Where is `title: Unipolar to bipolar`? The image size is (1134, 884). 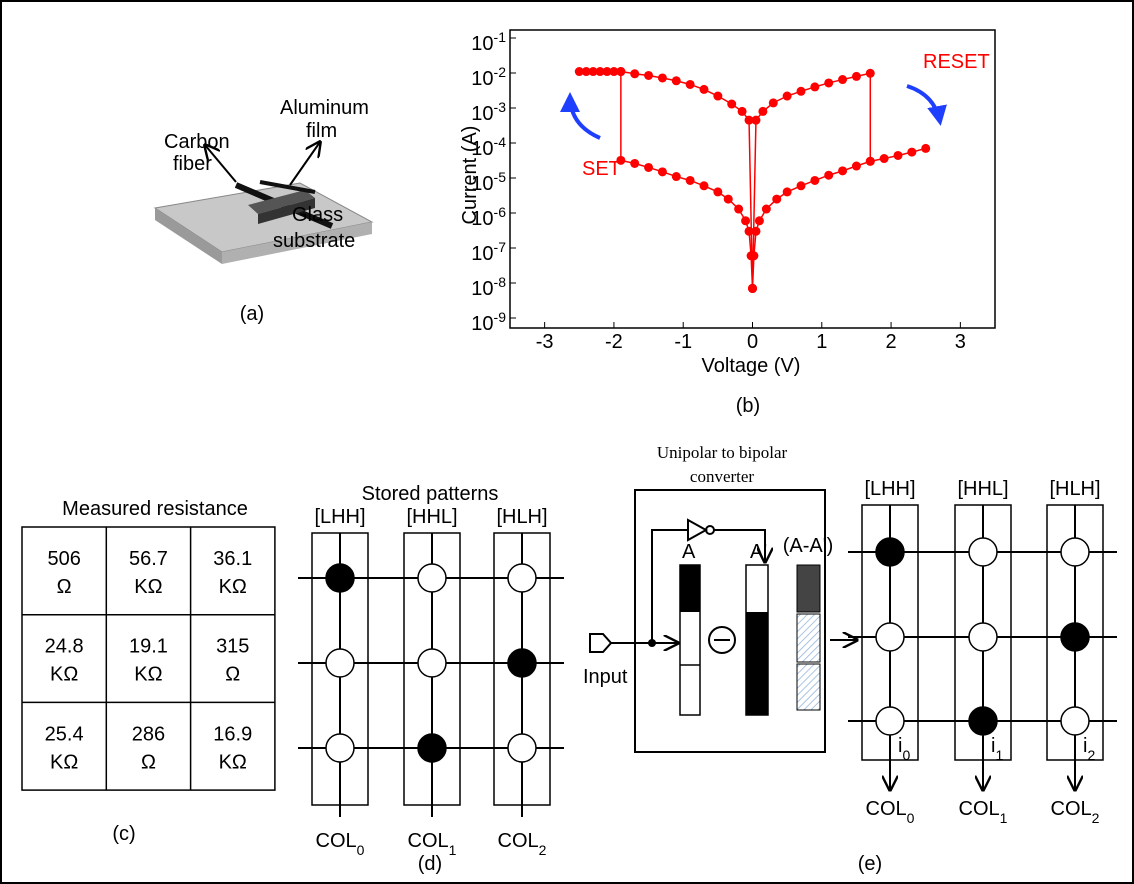
title: Unipolar to bipolar is located at coordinates (722, 452).